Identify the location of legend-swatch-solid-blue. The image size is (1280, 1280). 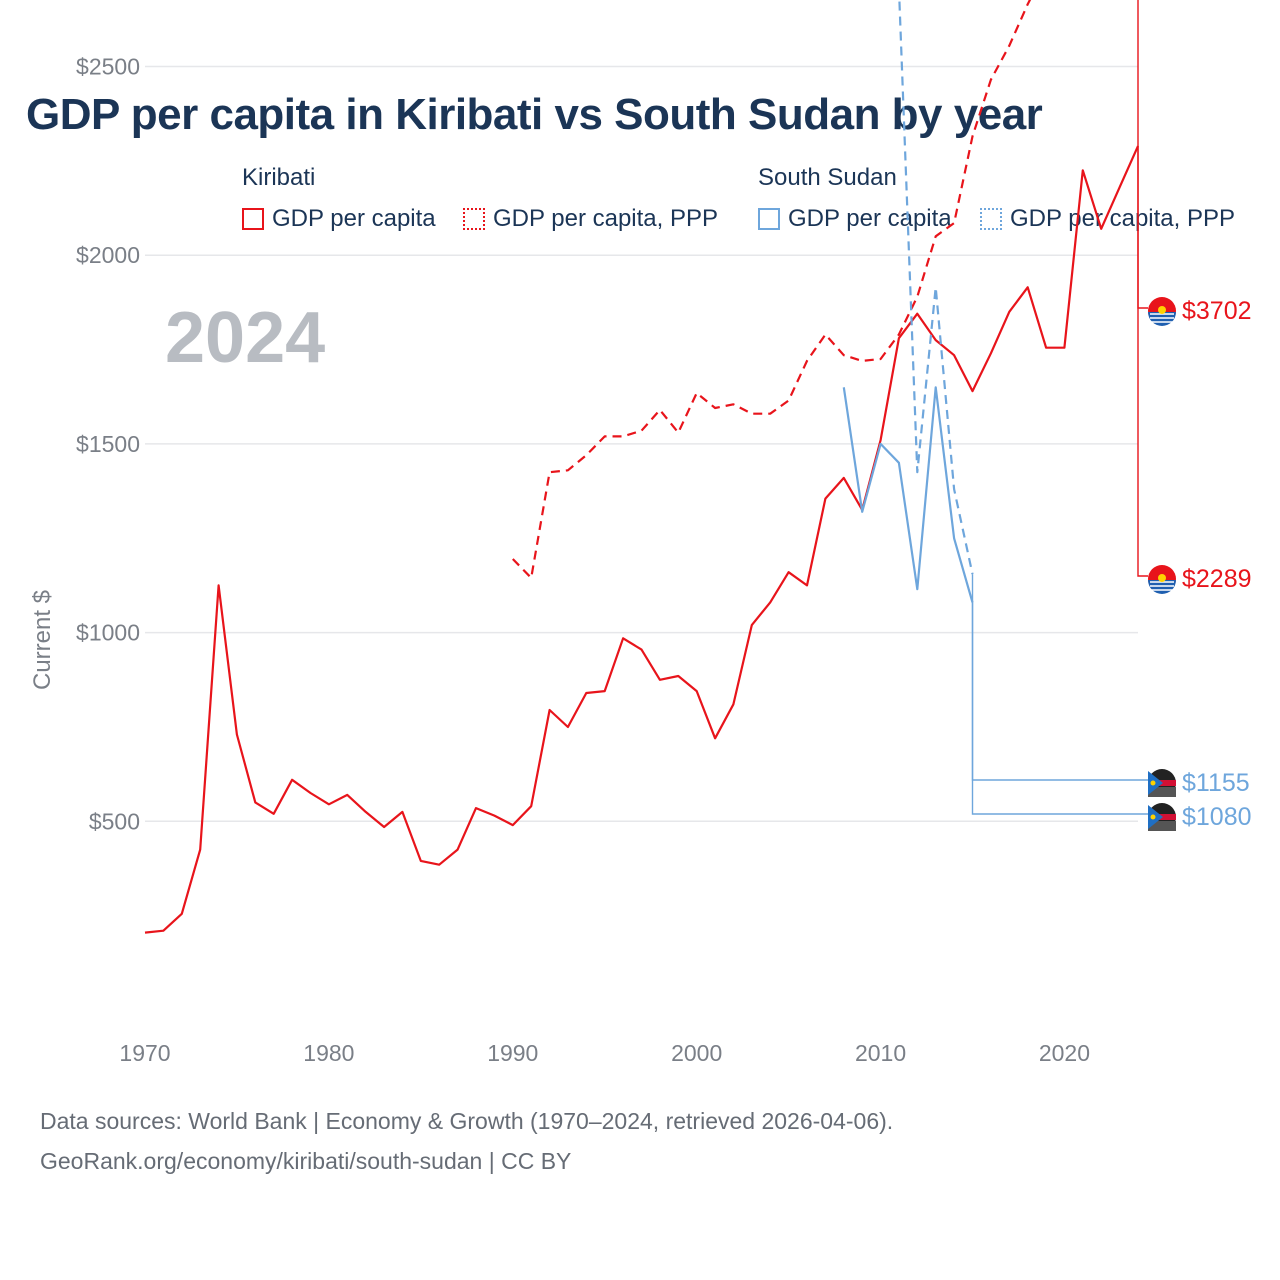
(769, 219).